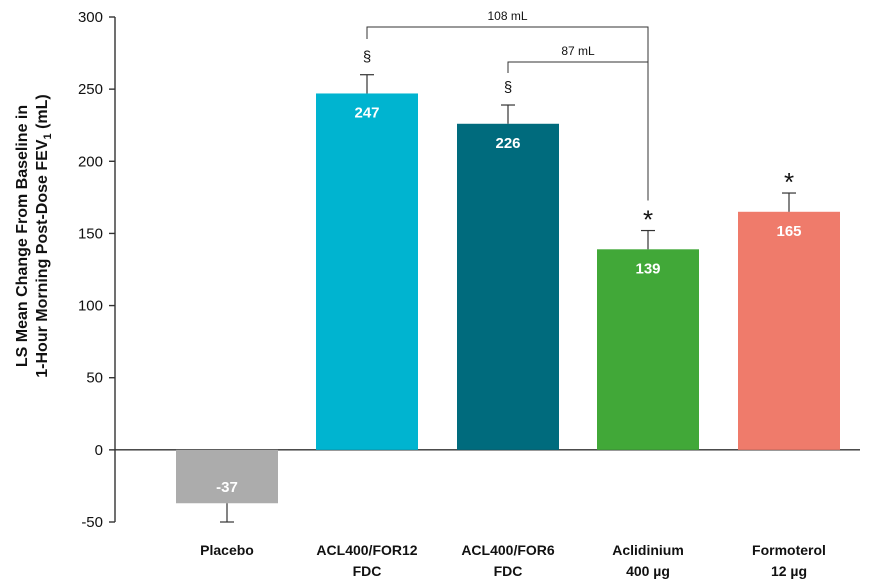 Image resolution: width=885 pixels, height=583 pixels. Describe the element at coordinates (90, 89) in the screenshot. I see `y-tick-label: 250` at that location.